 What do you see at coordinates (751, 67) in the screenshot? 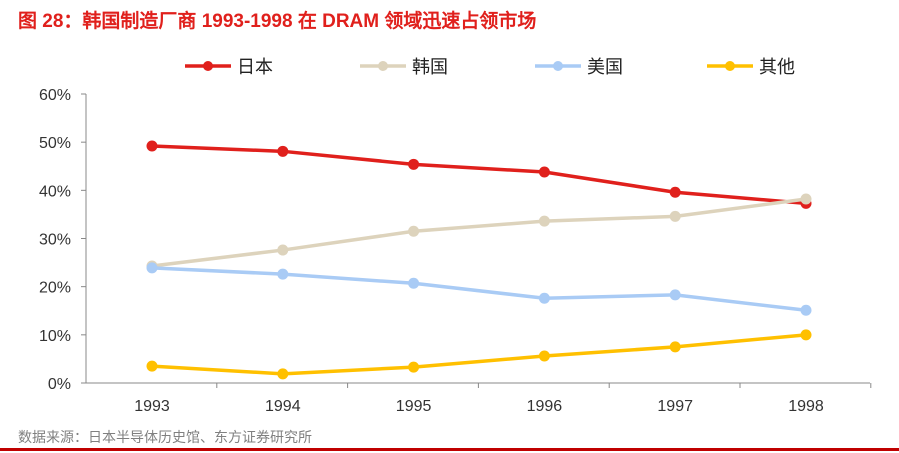
I see `legend-item: 其他` at bounding box center [751, 67].